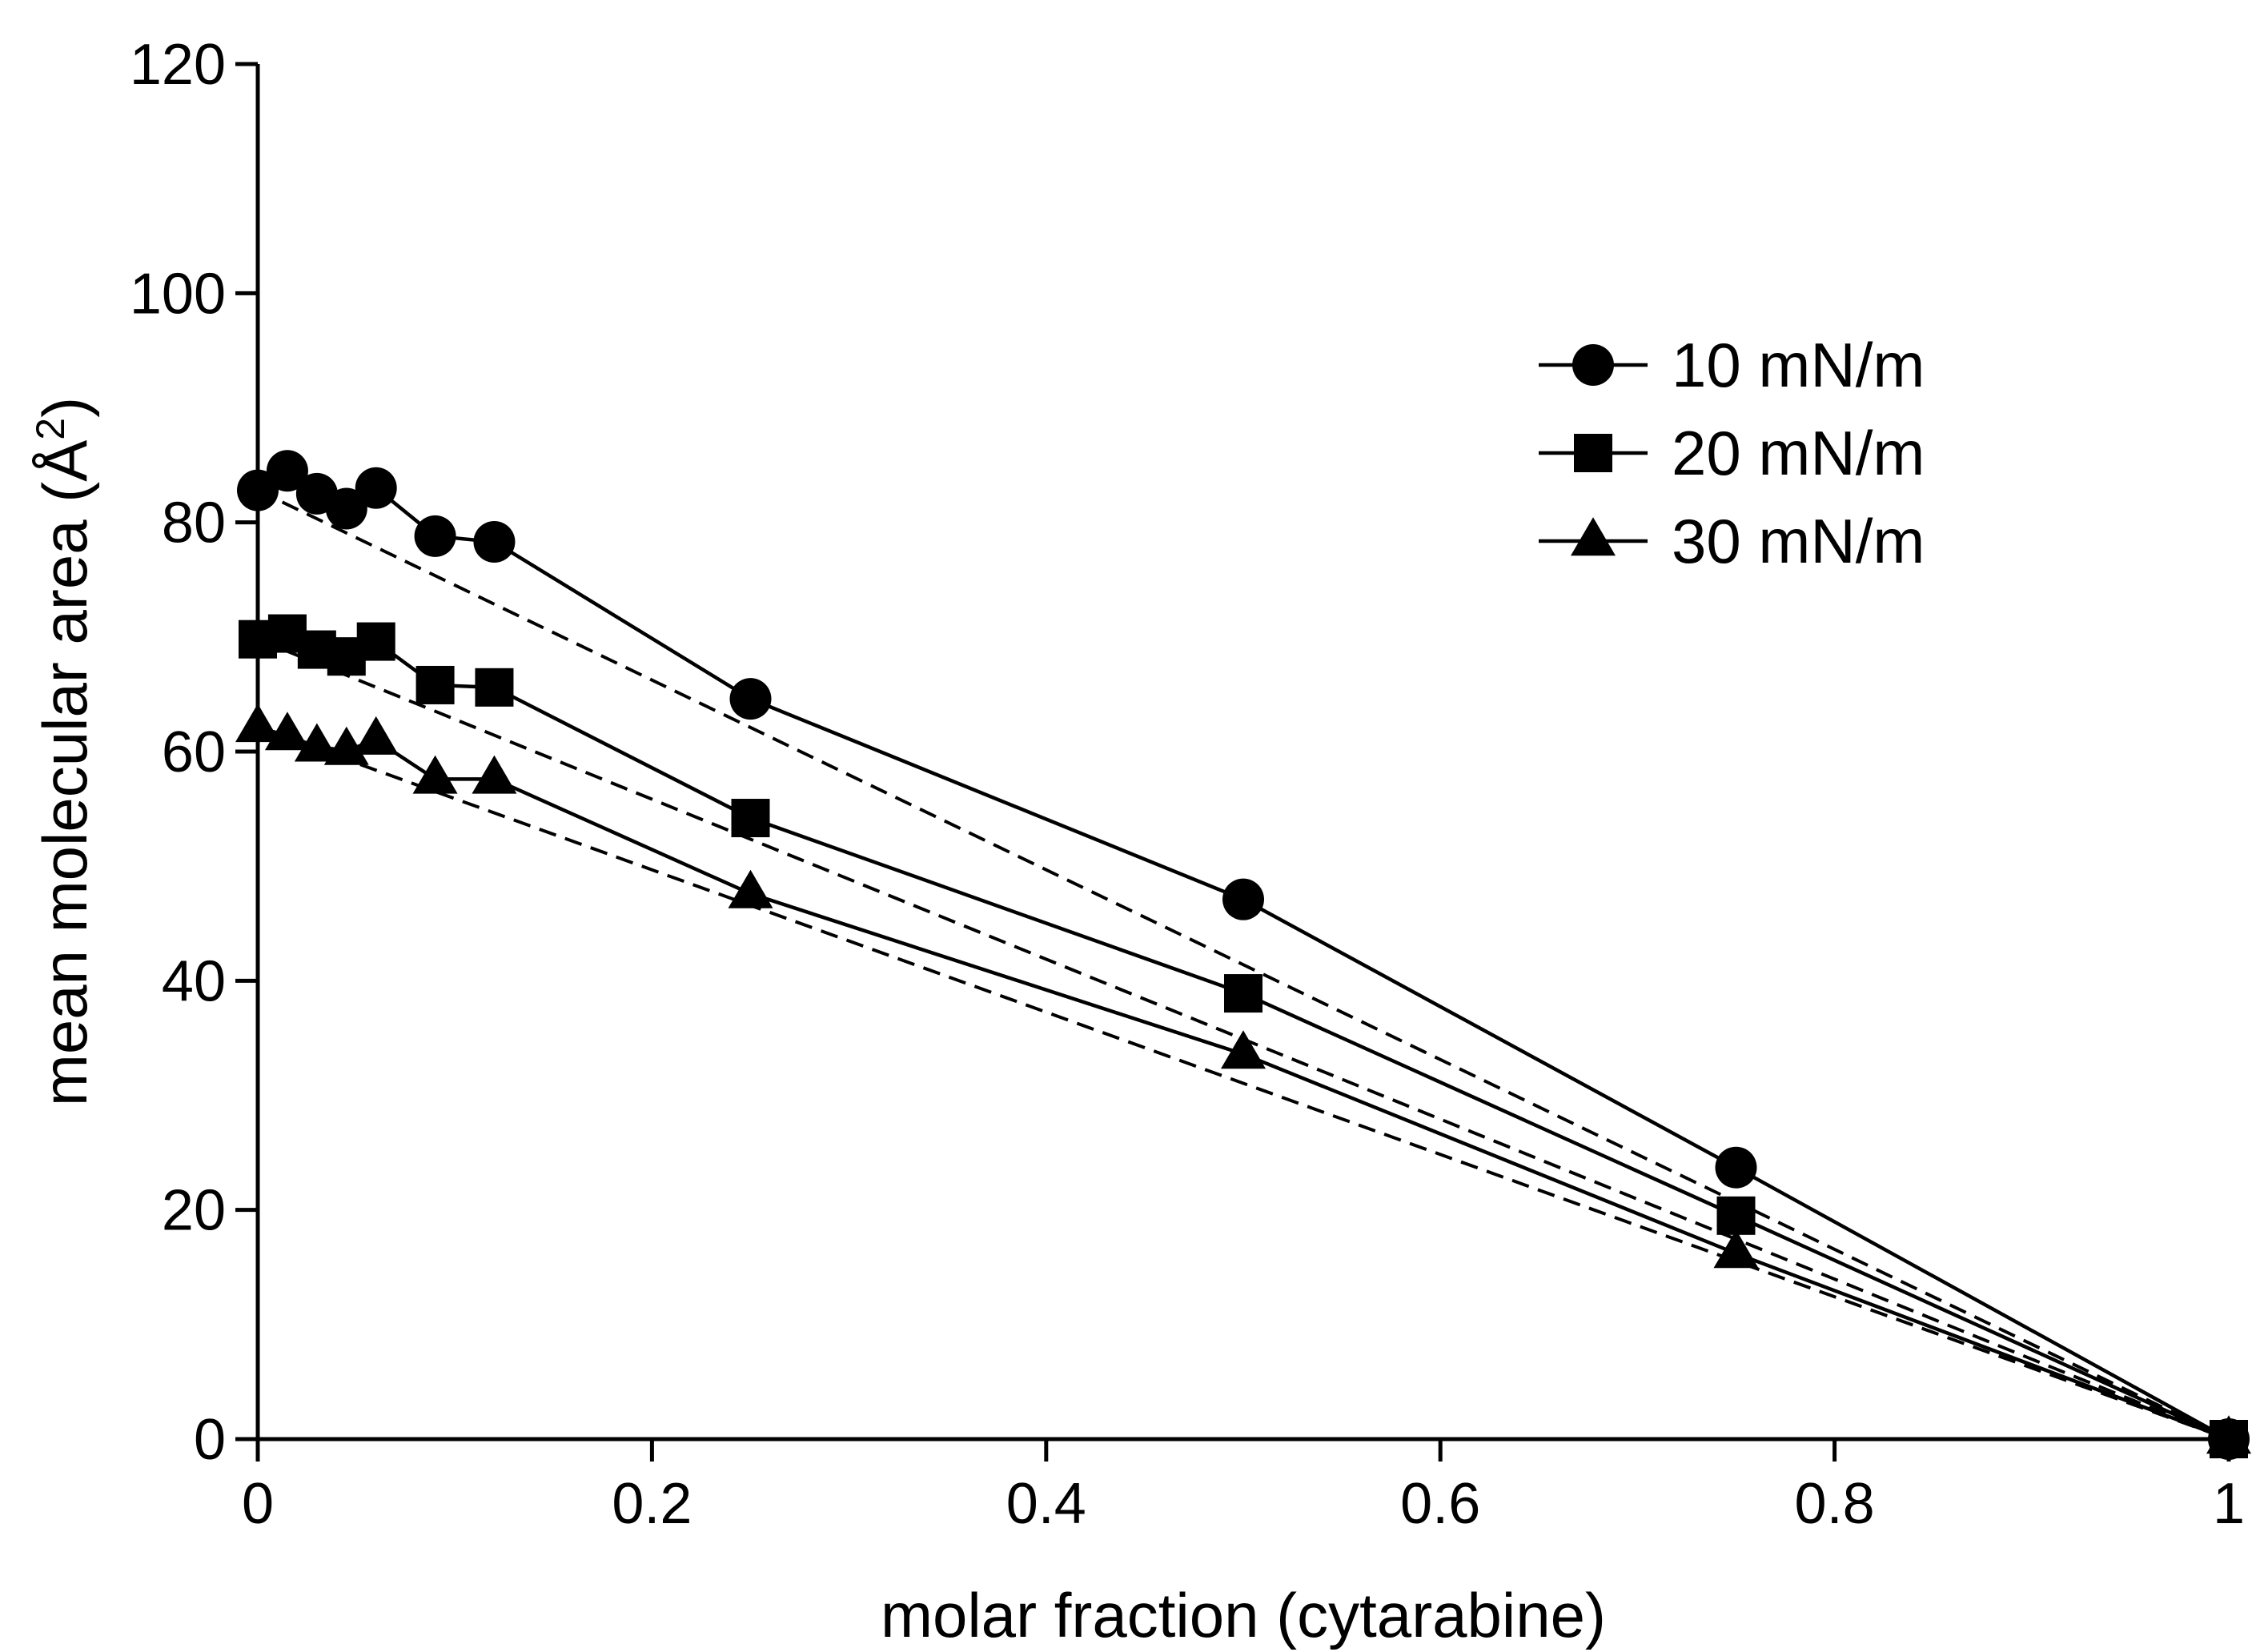 The height and width of the screenshot is (1652, 2264). I want to click on y-axis-title-close: ), so click(65, 407).